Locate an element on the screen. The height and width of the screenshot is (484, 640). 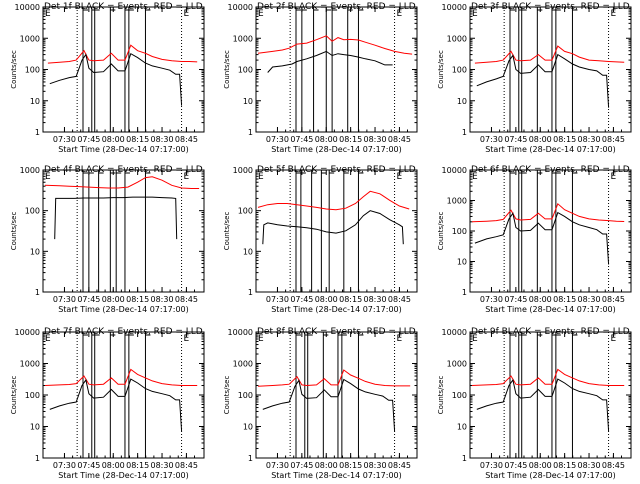
panel-title: Det 3f BLACK = Events, RED = LLD is located at coordinates (550, 7).